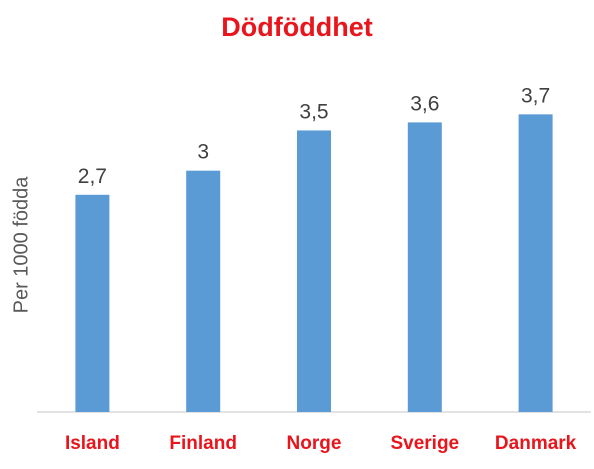 This screenshot has width=594, height=469. What do you see at coordinates (536, 443) in the screenshot?
I see `x-tick-label: Danmark` at bounding box center [536, 443].